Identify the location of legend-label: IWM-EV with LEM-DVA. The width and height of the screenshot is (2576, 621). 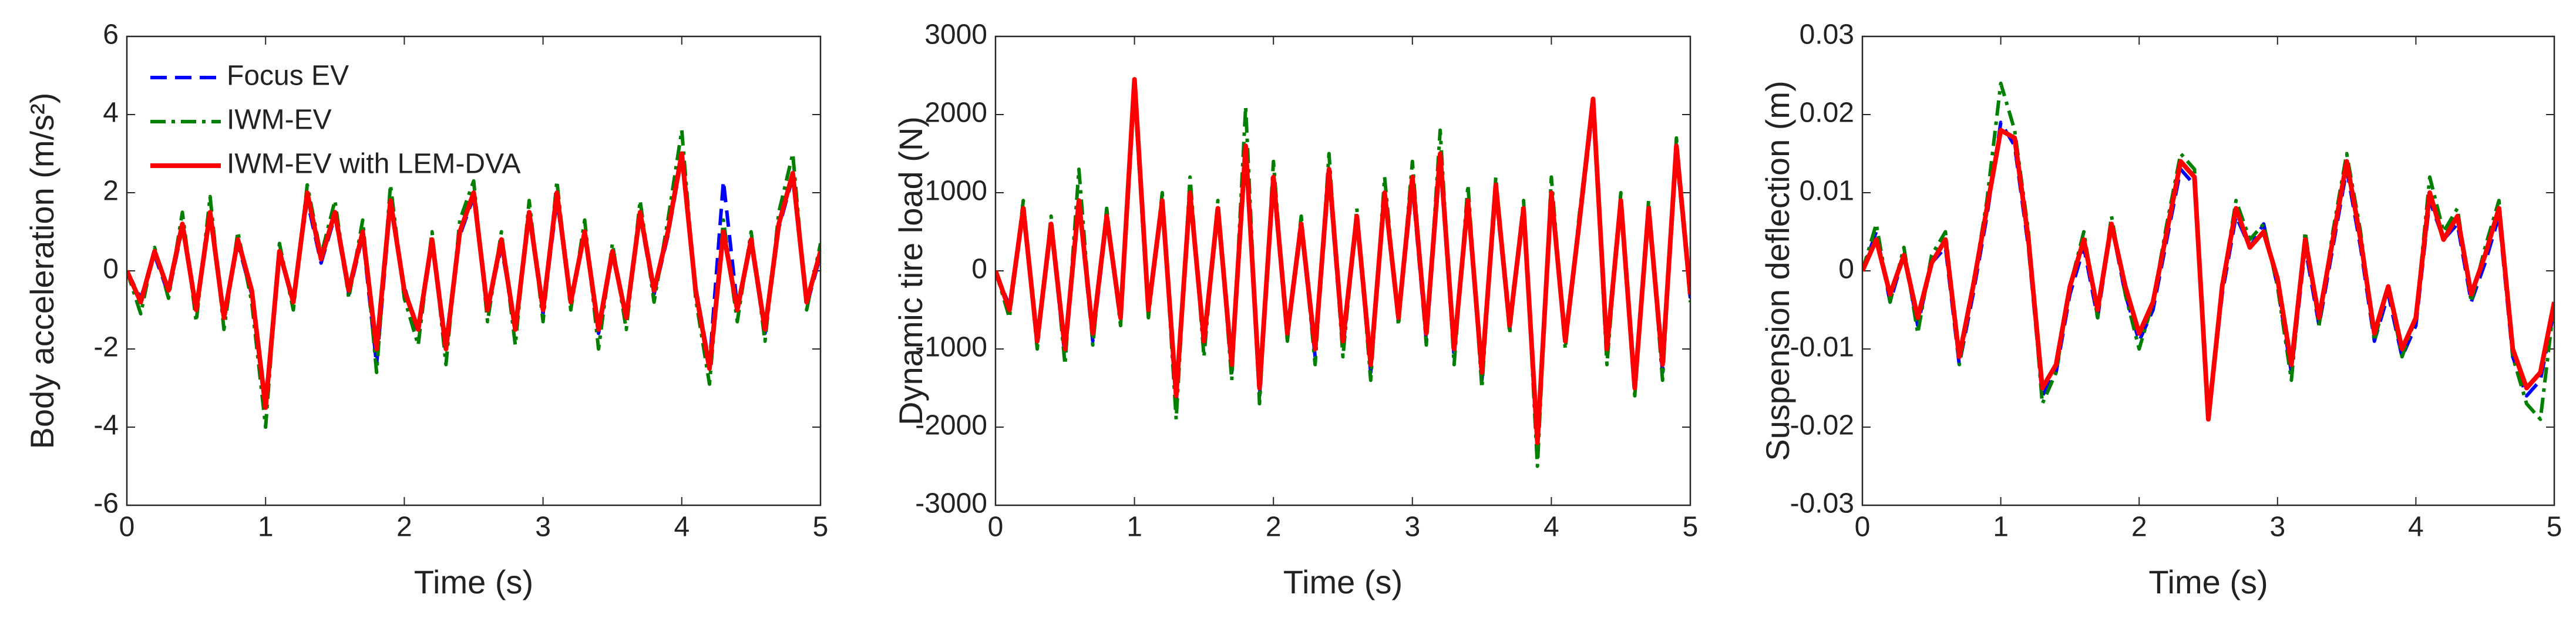
(374, 164).